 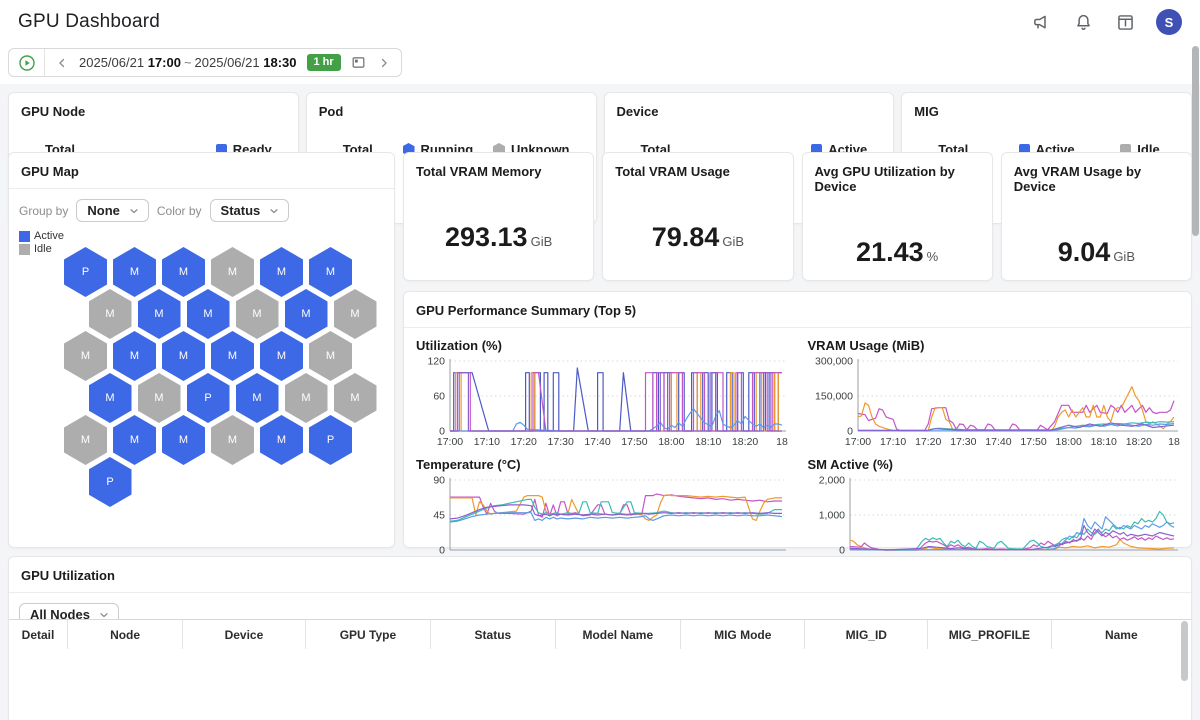 What do you see at coordinates (24, 236) in the screenshot?
I see `active-legend-swatch` at bounding box center [24, 236].